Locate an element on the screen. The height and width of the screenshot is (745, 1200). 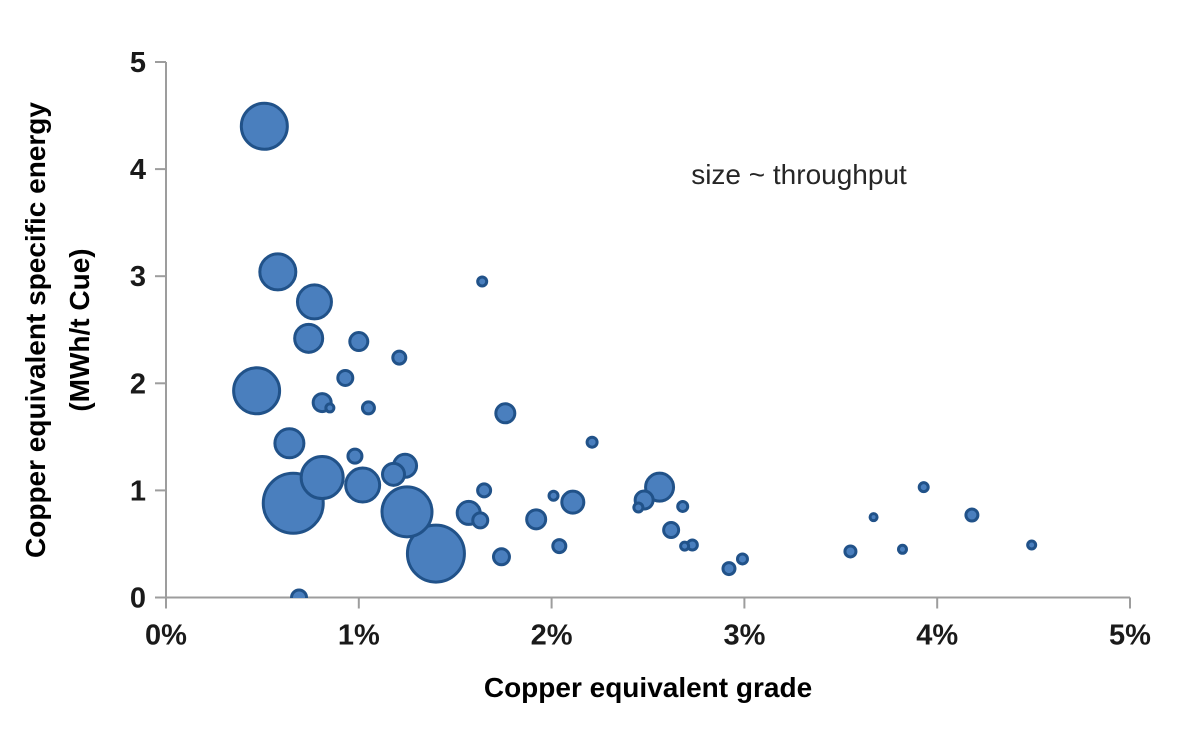
x-axis-title: Copper equivalent grade is located at coordinates (648, 687).